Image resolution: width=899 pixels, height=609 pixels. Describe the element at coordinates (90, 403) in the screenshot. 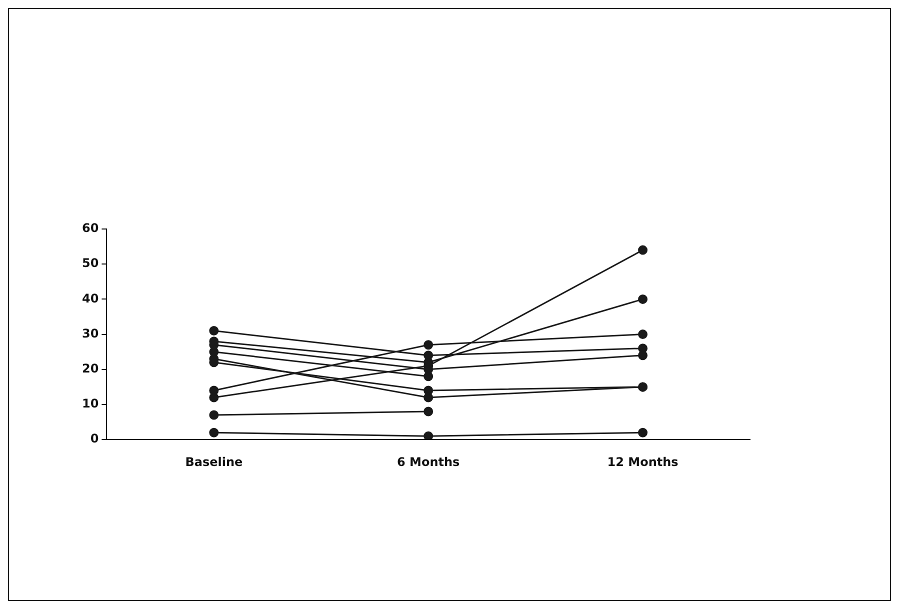

I see `y-tick-label: 10` at that location.